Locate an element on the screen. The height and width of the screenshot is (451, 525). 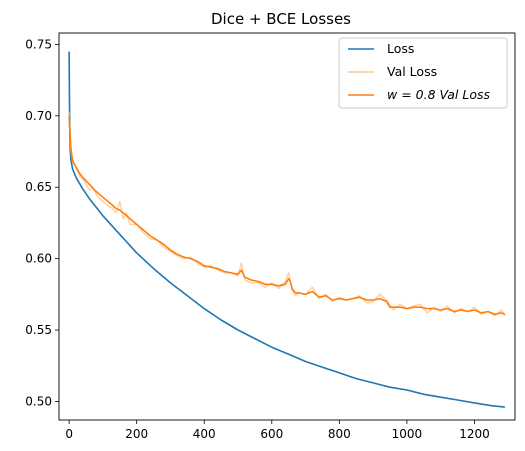
legend-label-loss: Loss is located at coordinates (400, 48).